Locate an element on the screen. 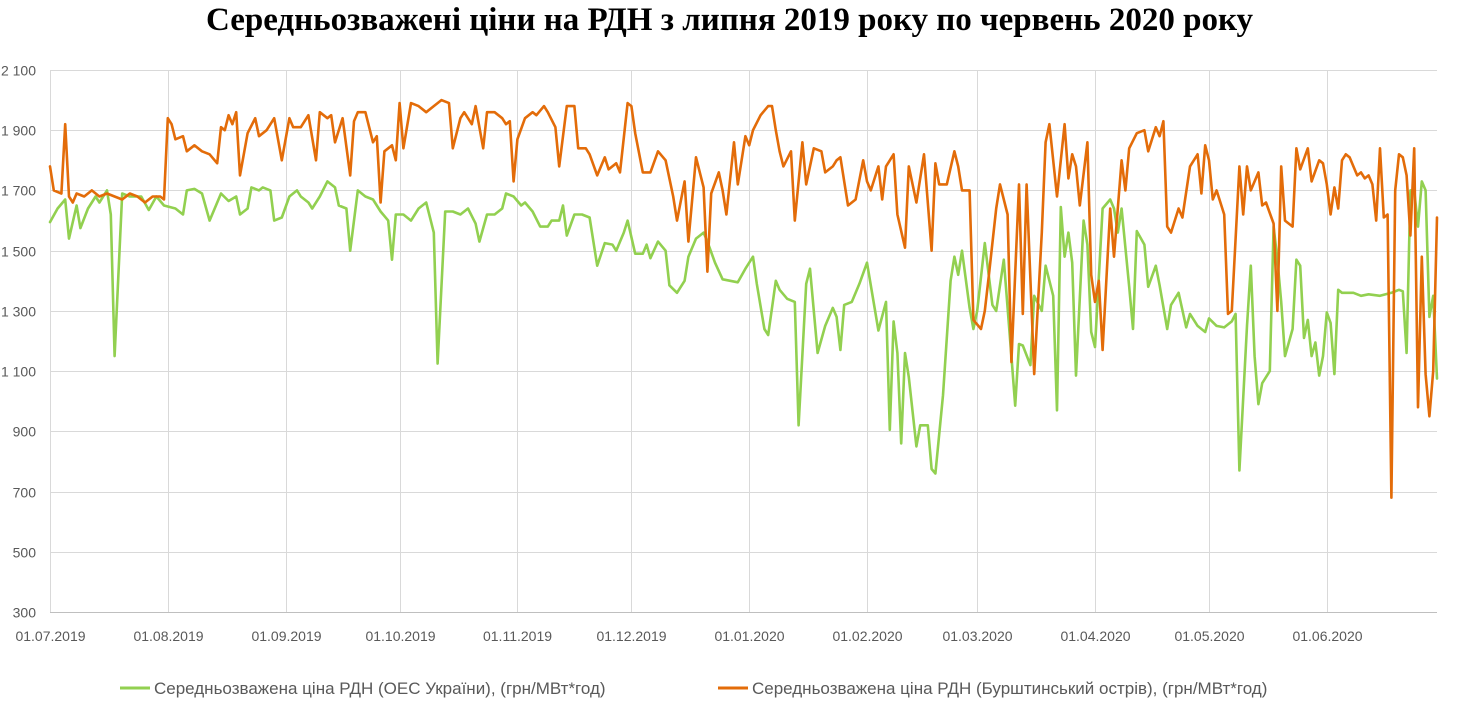 This screenshot has width=1459, height=726. x-tick-label: 01.07.2019 is located at coordinates (50, 636).